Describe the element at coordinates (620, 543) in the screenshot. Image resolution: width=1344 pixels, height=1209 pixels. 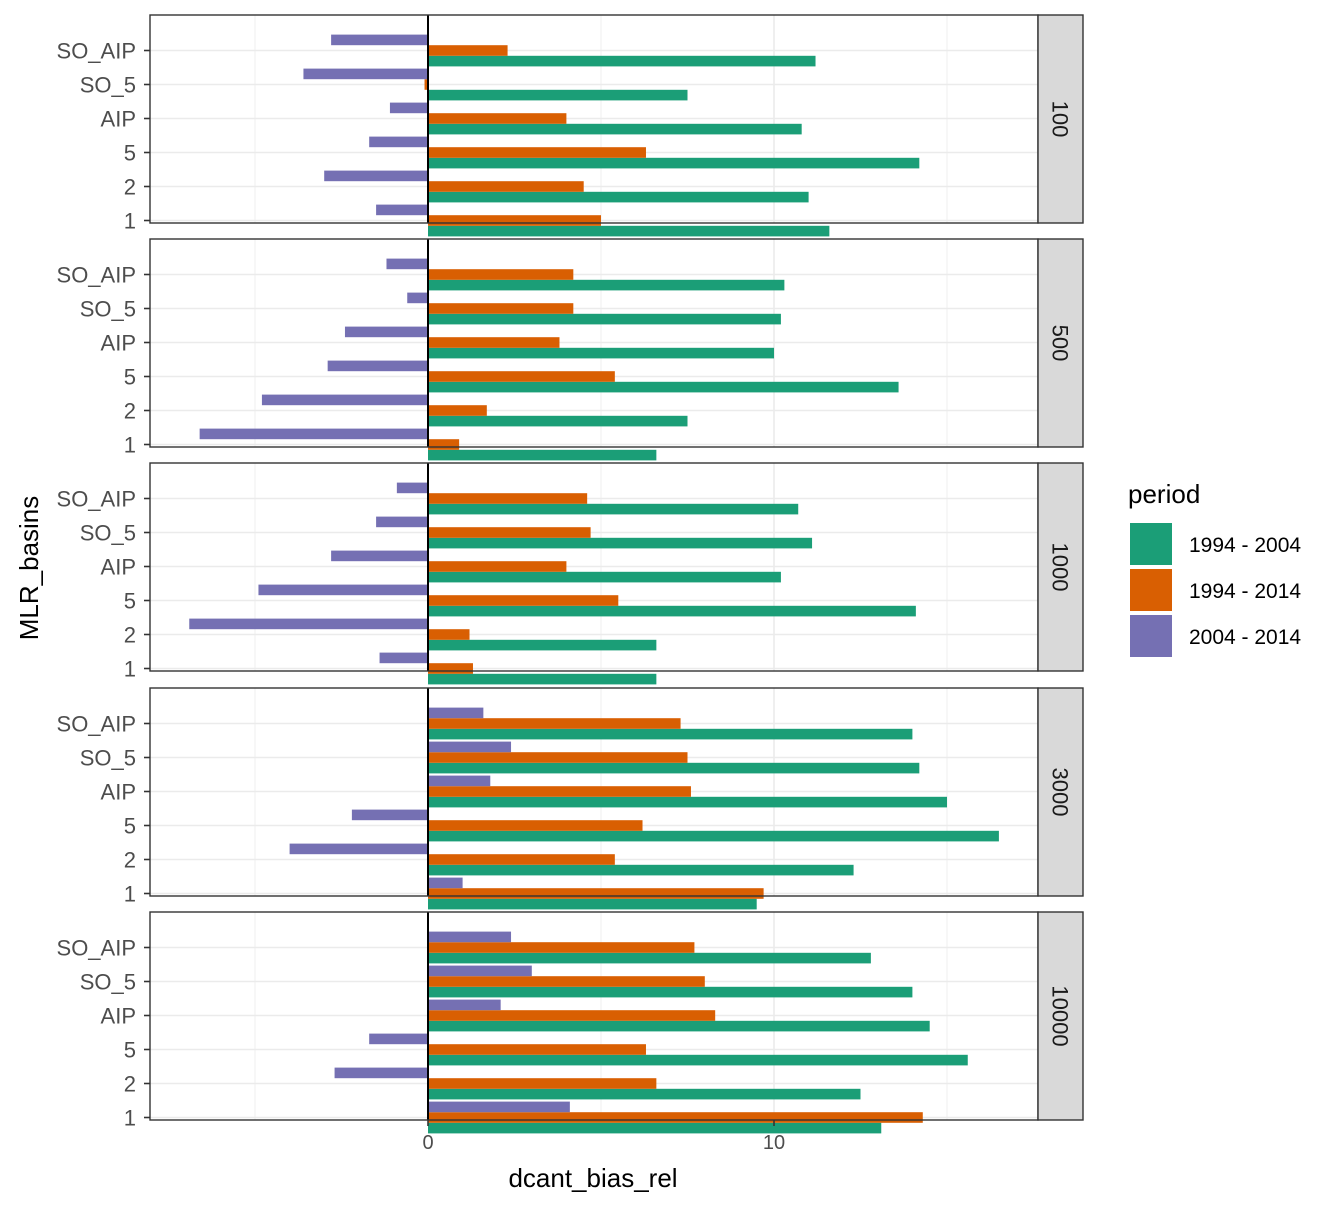
I see `bar-1000-SO_5-1994-2004` at that location.